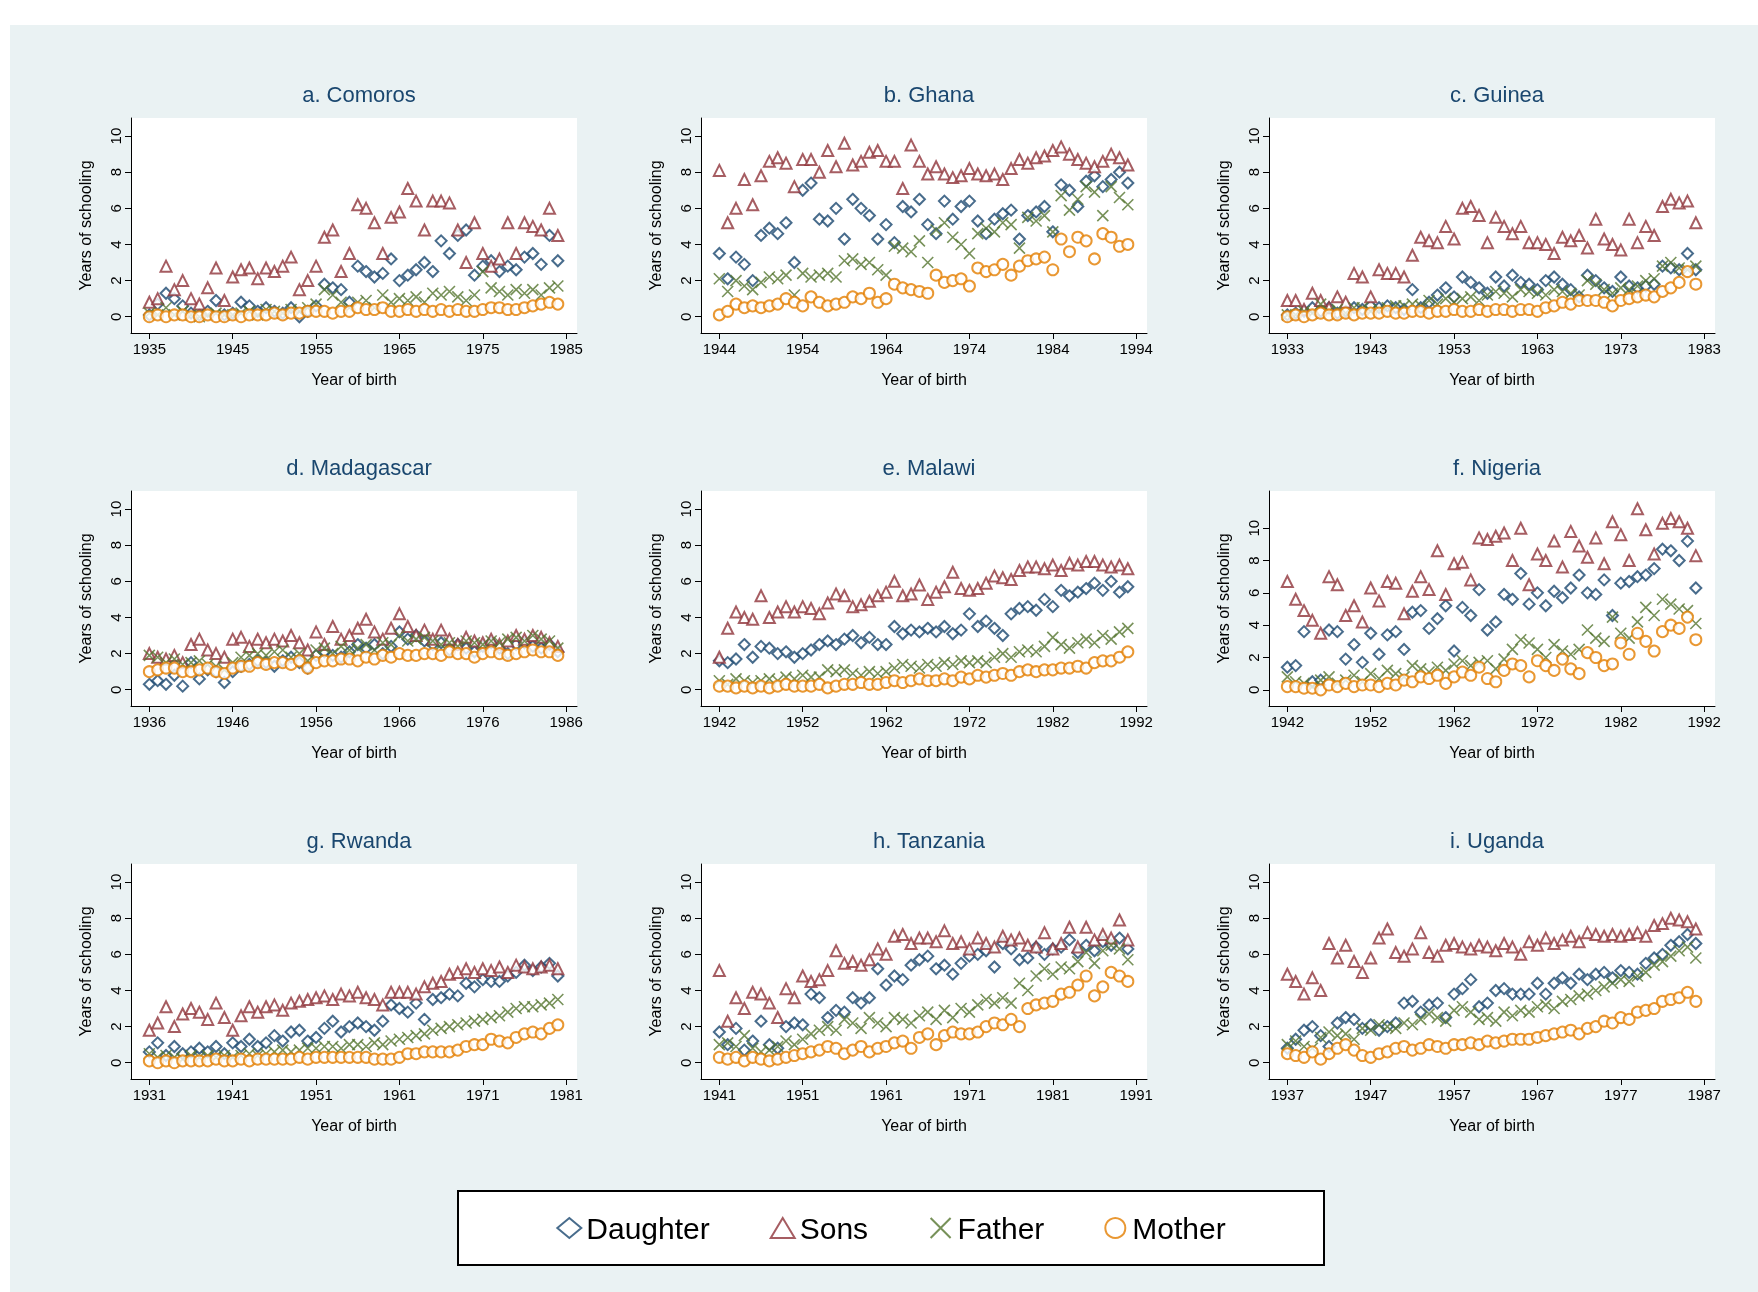 The image size is (1758, 1292). I want to click on chart-title: c. Guinea, so click(1497, 94).